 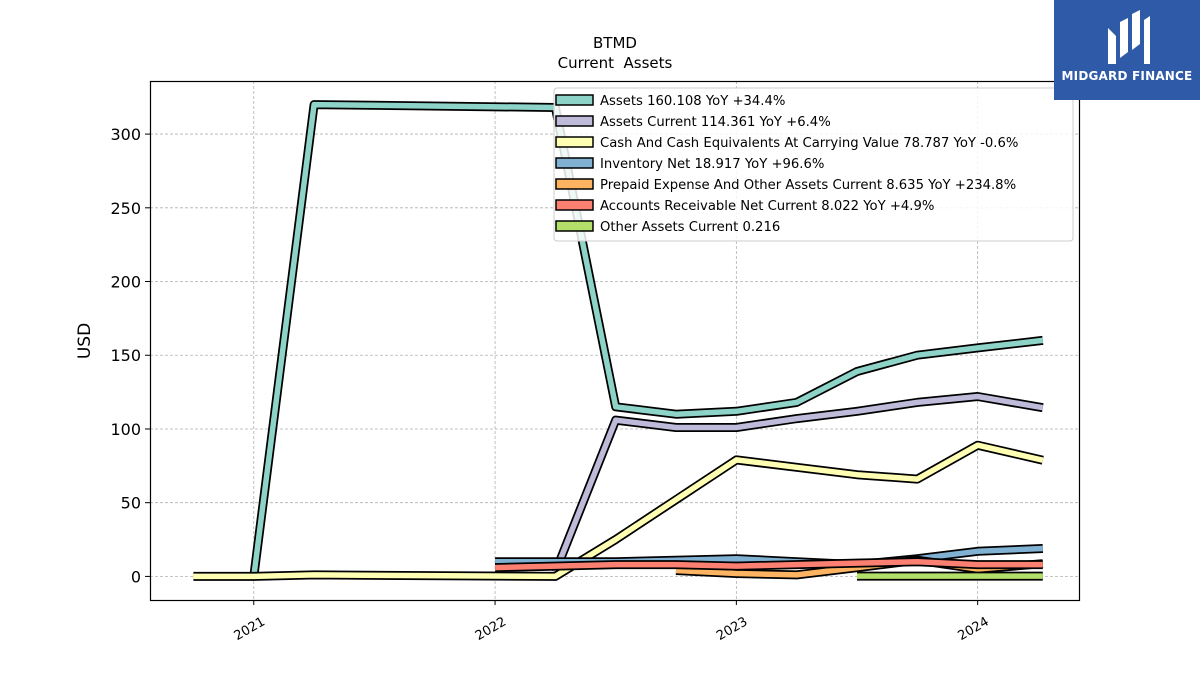 I want to click on y-tick-label: 0, so click(x=136, y=576).